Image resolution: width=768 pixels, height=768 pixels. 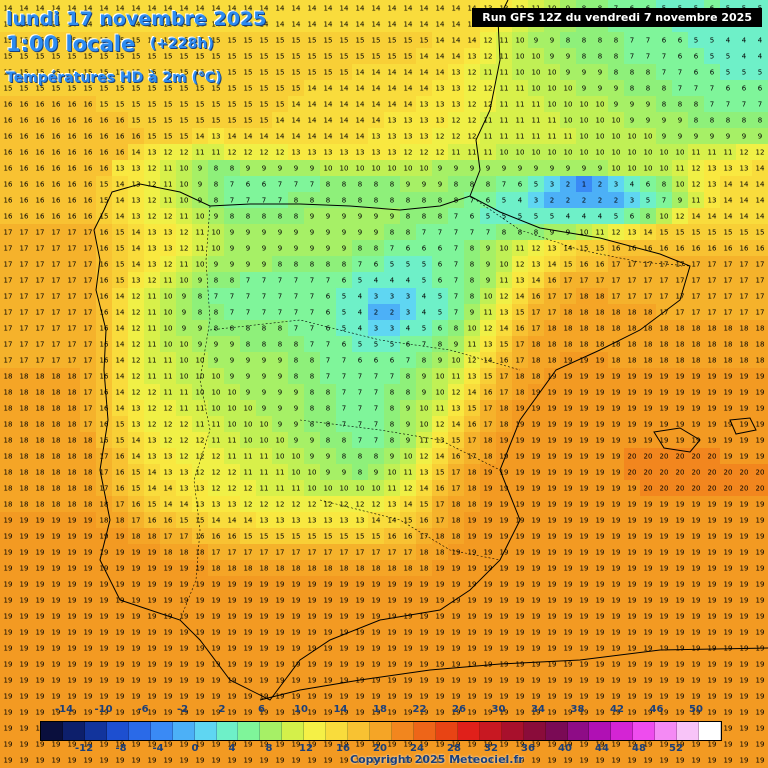 What do you see at coordinates (622, 731) in the screenshot?
I see `legend-swatch` at bounding box center [622, 731].